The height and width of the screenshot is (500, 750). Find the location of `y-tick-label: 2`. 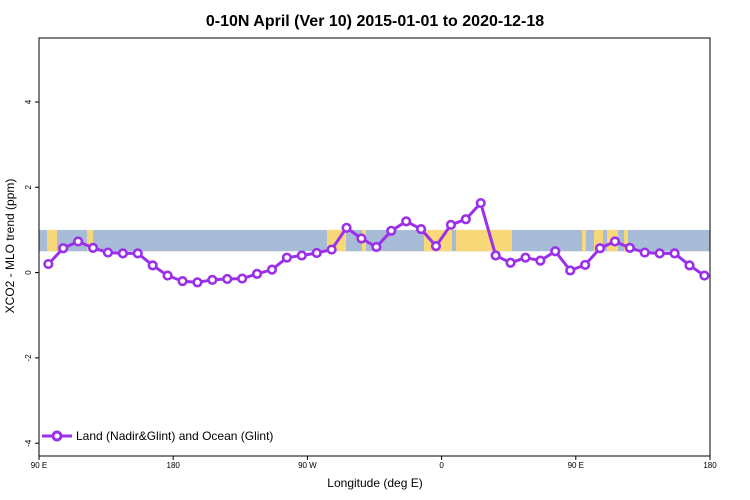

y-tick-label: 2 is located at coordinates (28, 187).